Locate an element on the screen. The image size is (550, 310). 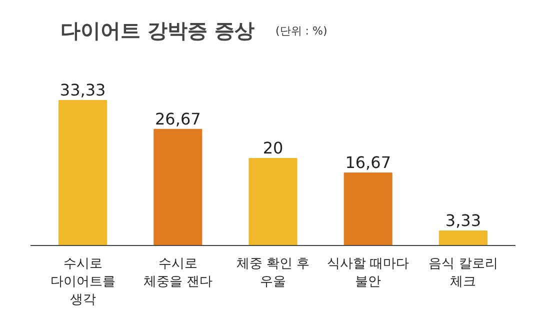
chart-subtitle: (단위 : %) is located at coordinates (302, 31).